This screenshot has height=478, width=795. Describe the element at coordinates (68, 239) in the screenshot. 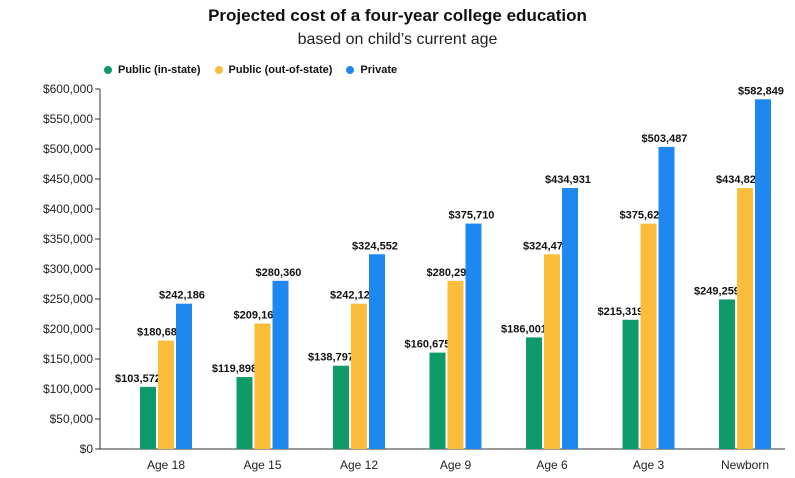

I see `y-tick-label: $350,000` at that location.